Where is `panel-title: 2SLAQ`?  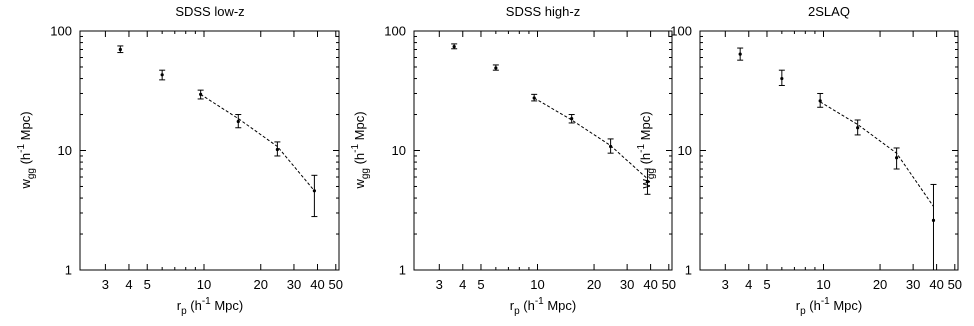
panel-title: 2SLAQ is located at coordinates (829, 11).